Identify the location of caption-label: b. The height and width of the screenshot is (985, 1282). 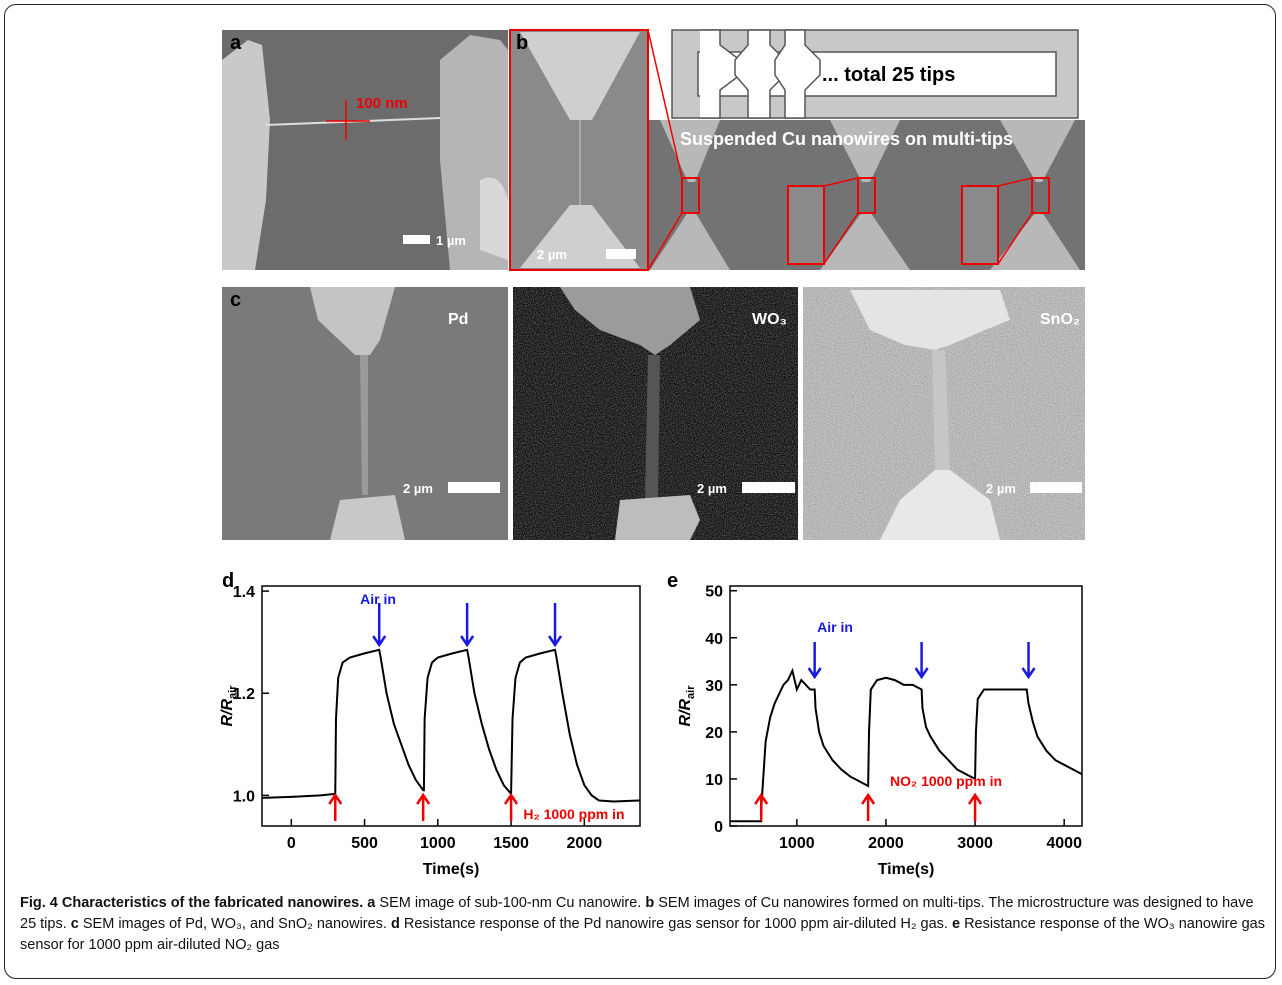
(650, 903).